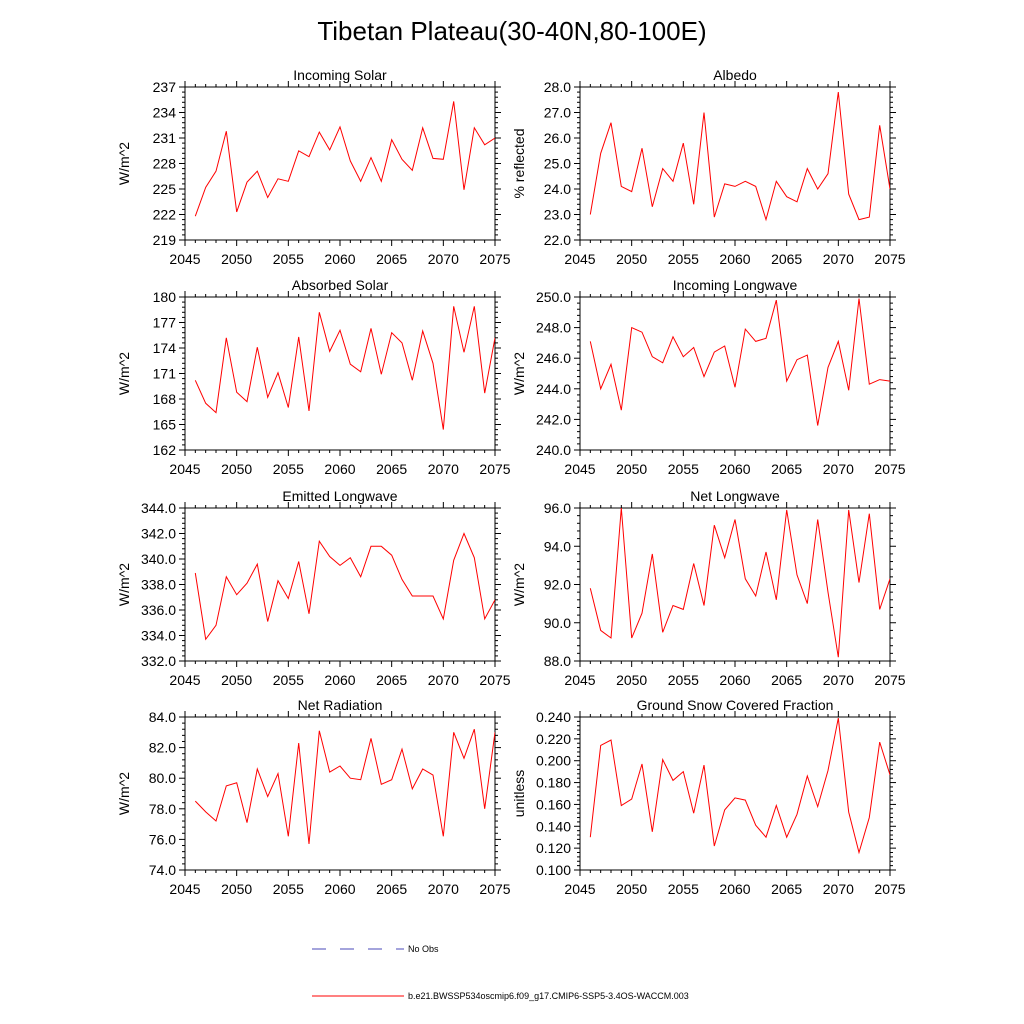  What do you see at coordinates (165, 450) in the screenshot?
I see `y-tick-label: 162` at bounding box center [165, 450].